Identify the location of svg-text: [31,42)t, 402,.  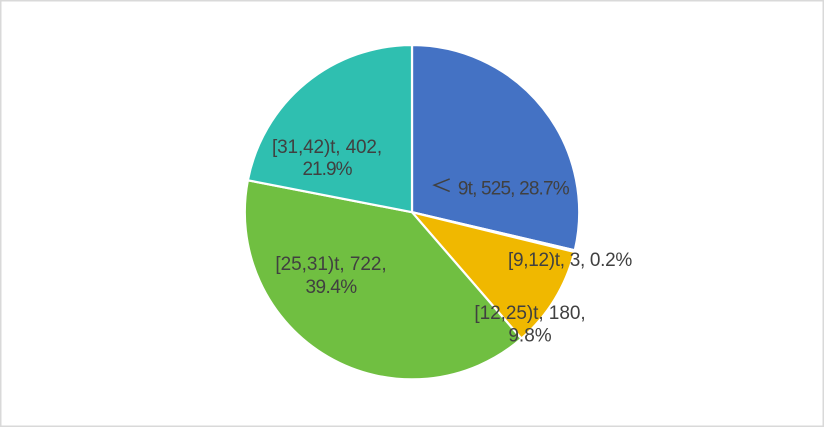
(327, 147).